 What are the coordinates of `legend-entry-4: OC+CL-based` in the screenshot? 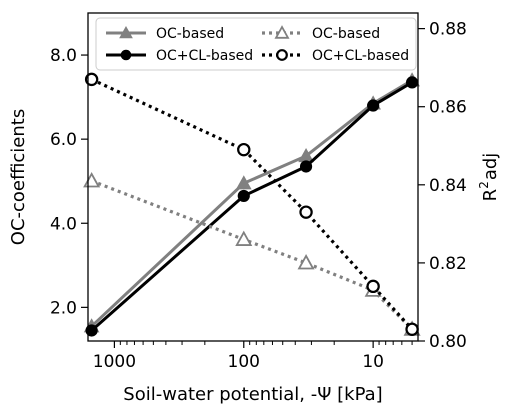 It's located at (335, 56).